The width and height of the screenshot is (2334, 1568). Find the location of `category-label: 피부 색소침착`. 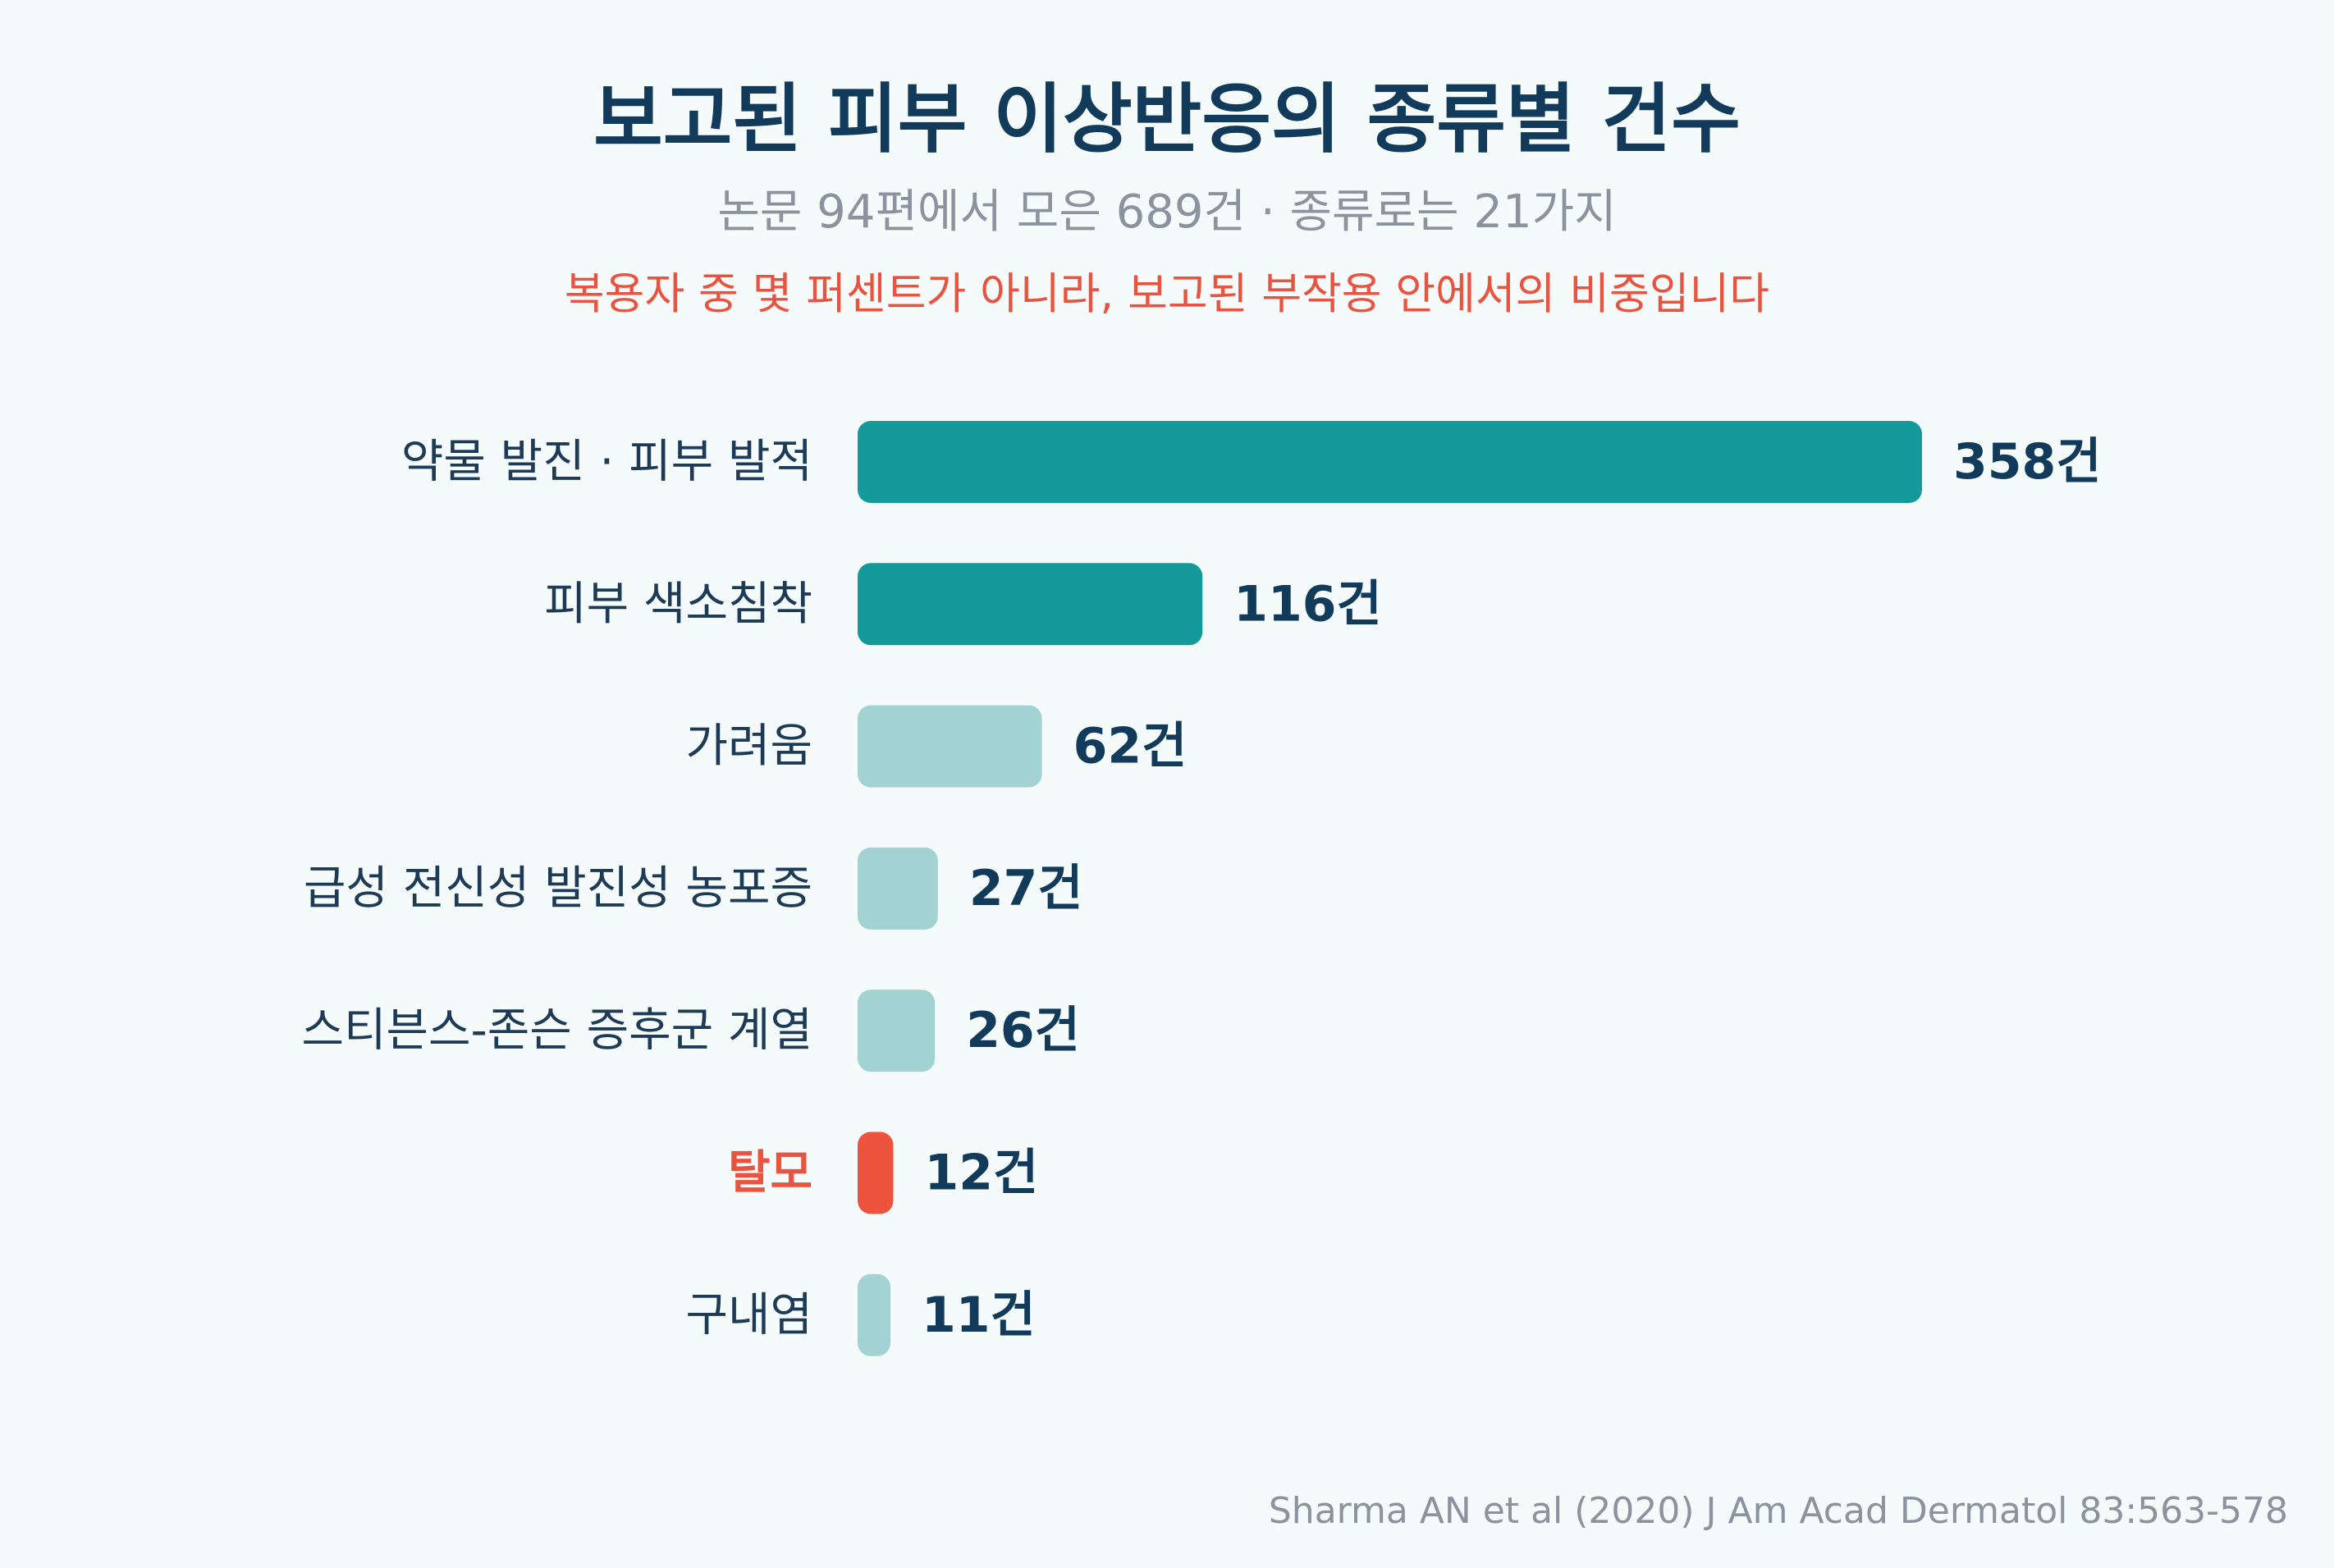

category-label: 피부 색소침착 is located at coordinates (678, 604).